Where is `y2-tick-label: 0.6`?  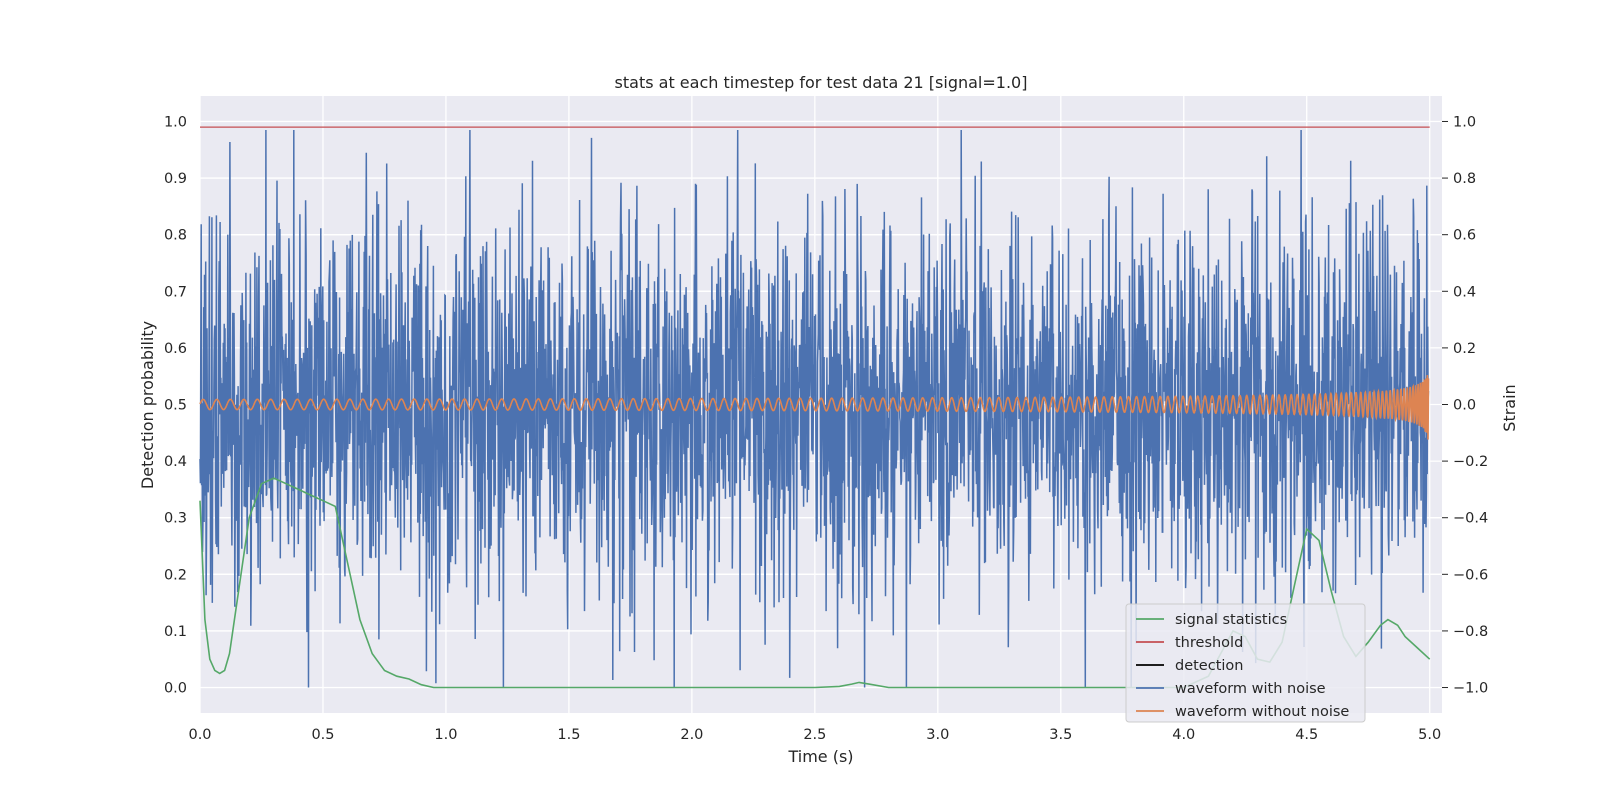 y2-tick-label: 0.6 is located at coordinates (1464, 236).